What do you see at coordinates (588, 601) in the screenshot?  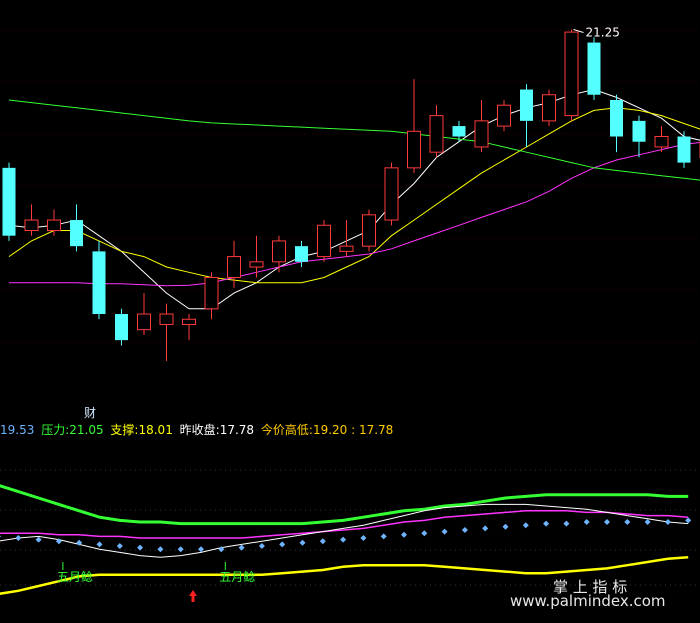 I see `watermark-line2: www.palmindex.com` at bounding box center [588, 601].